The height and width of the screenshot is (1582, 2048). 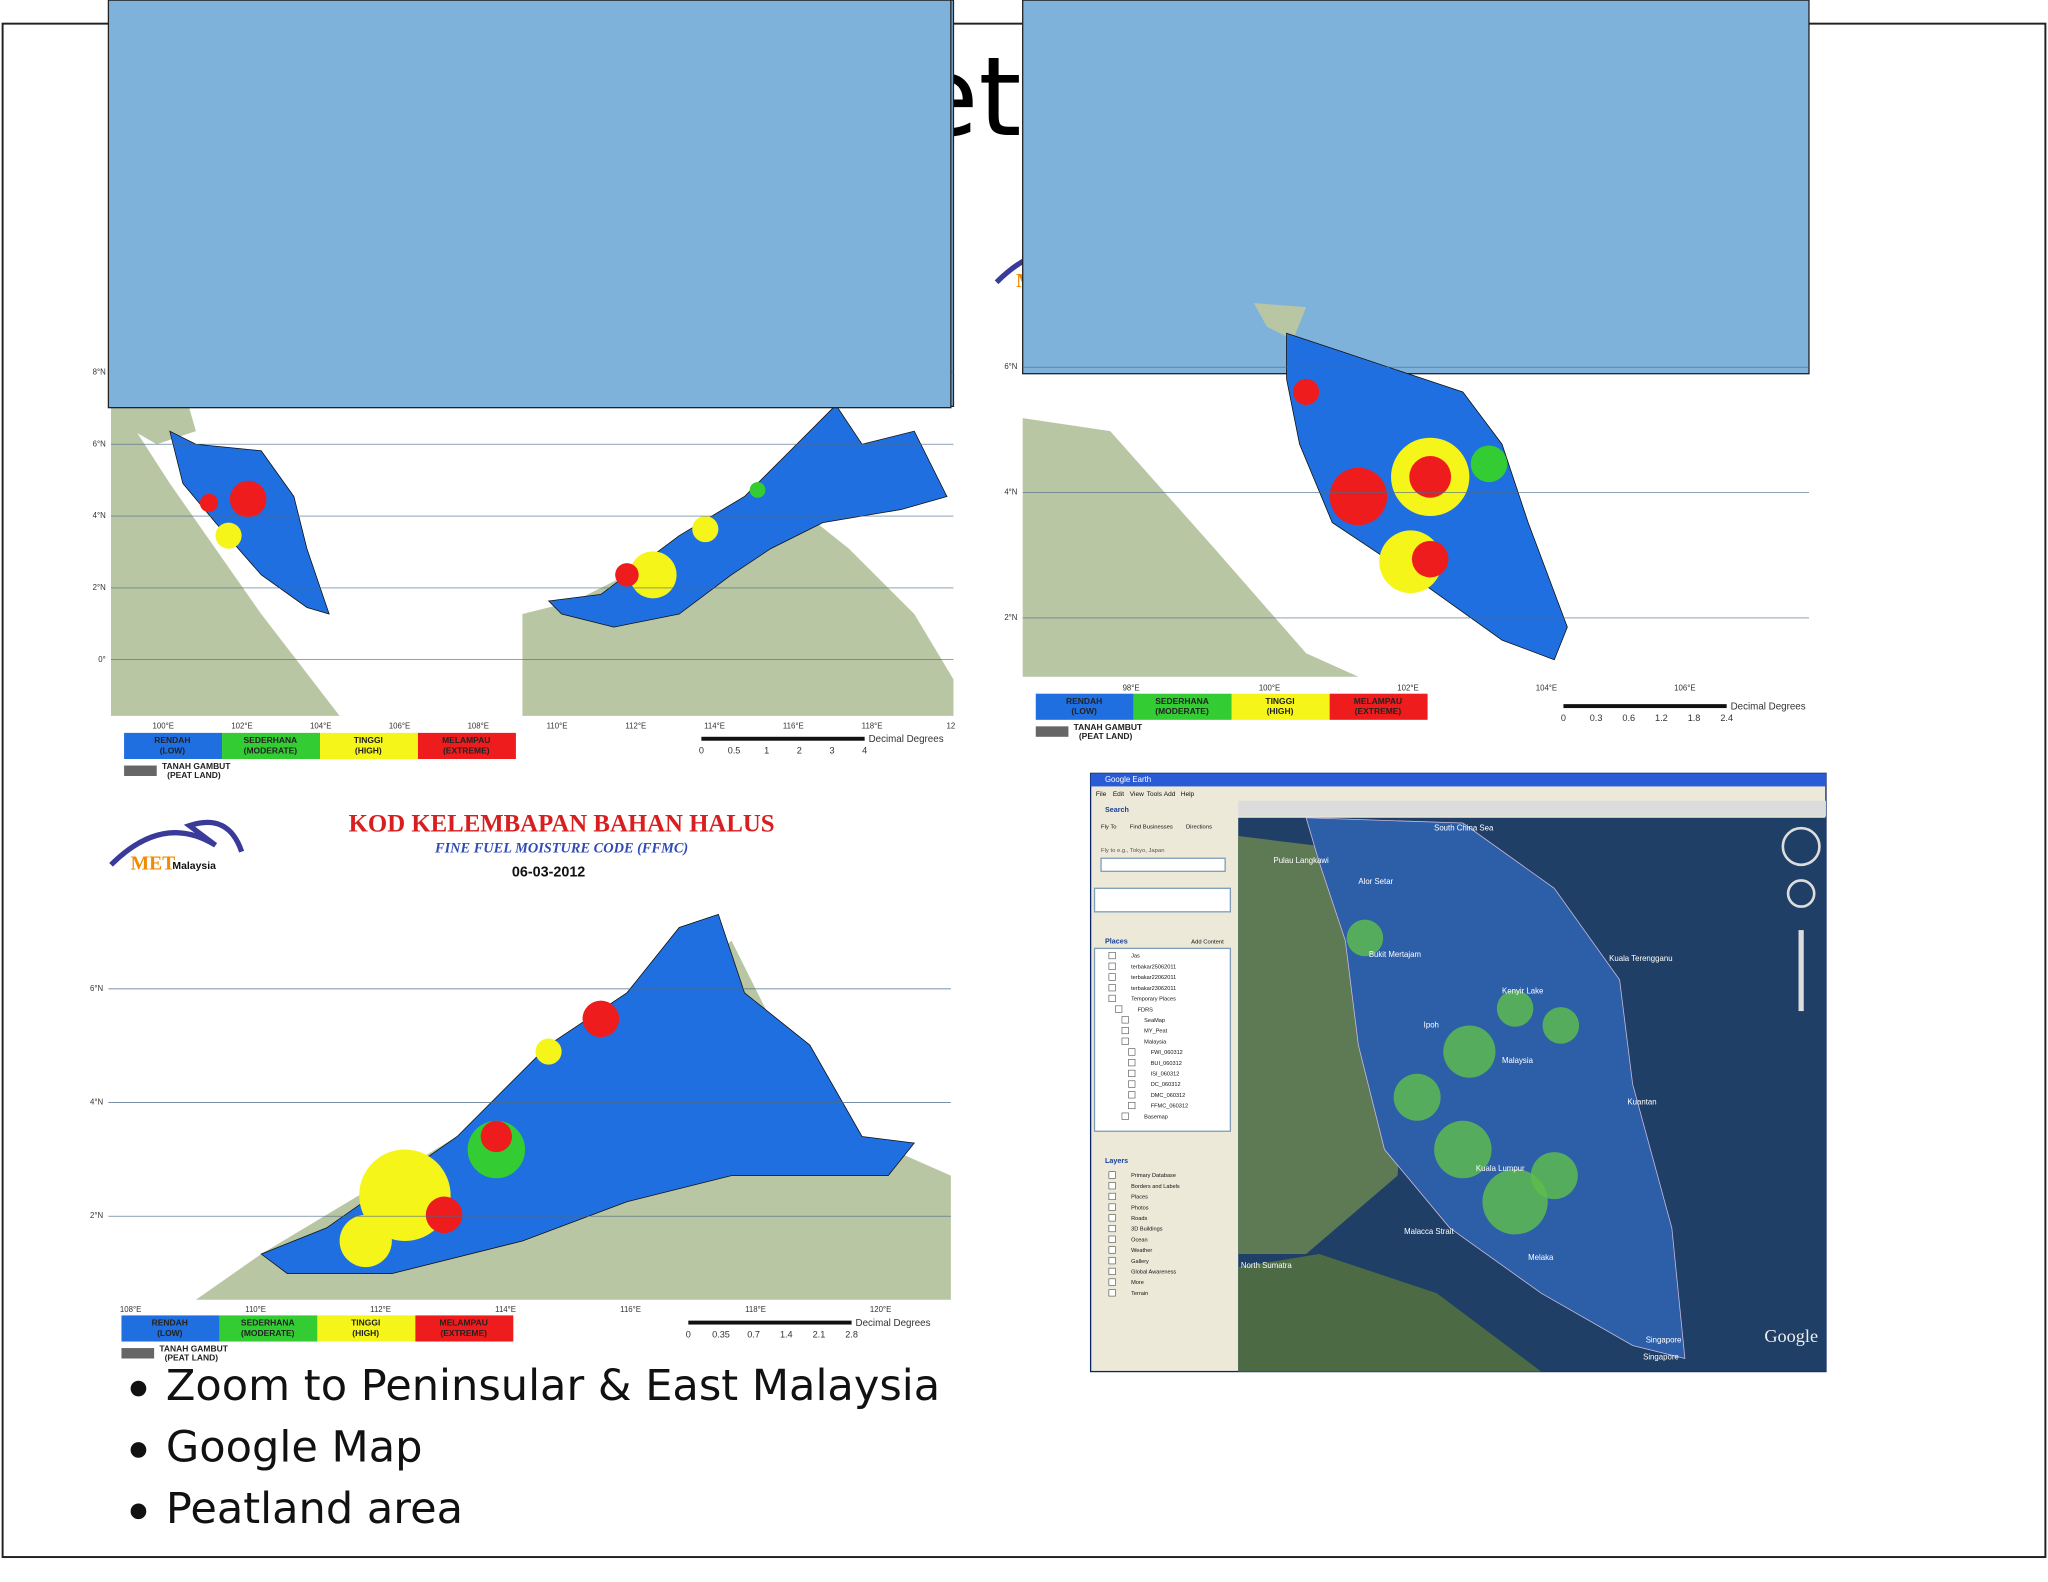 What do you see at coordinates (268, 1322) in the screenshot?
I see `legend-label: SEDERHANA` at bounding box center [268, 1322].